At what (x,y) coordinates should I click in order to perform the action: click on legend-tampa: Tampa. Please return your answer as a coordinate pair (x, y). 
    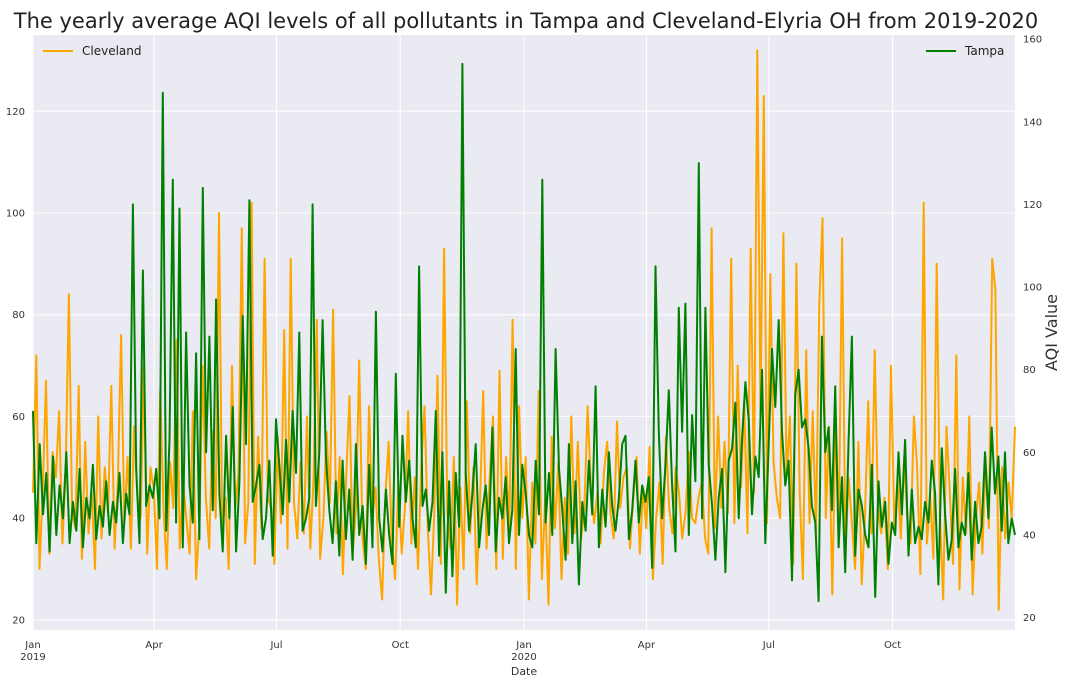
    Looking at the image, I should click on (965, 51).